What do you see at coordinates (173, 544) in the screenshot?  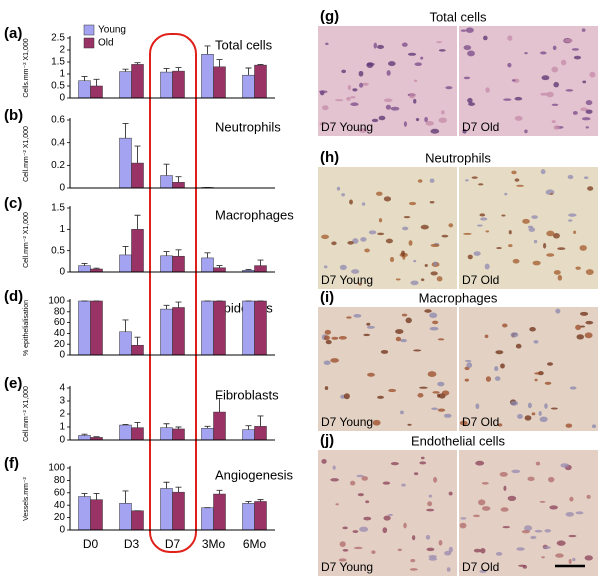 I see `x-tick-label: D7` at bounding box center [173, 544].